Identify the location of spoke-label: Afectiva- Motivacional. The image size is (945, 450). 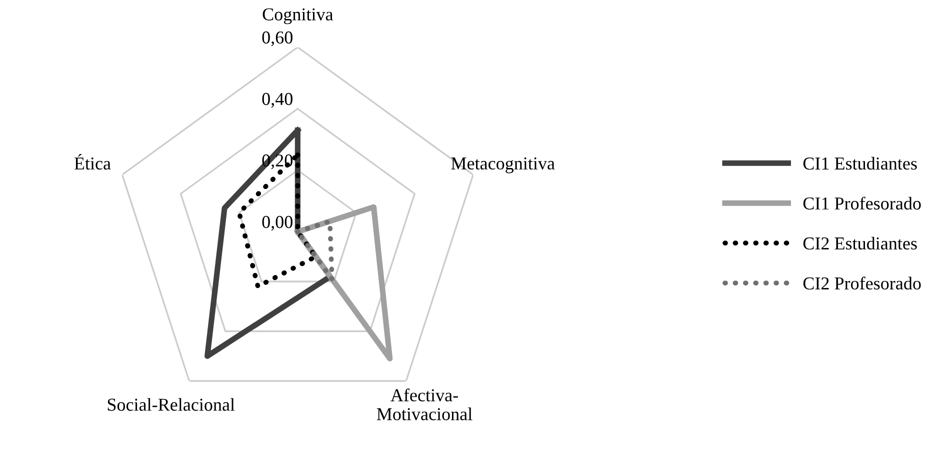
(424, 404).